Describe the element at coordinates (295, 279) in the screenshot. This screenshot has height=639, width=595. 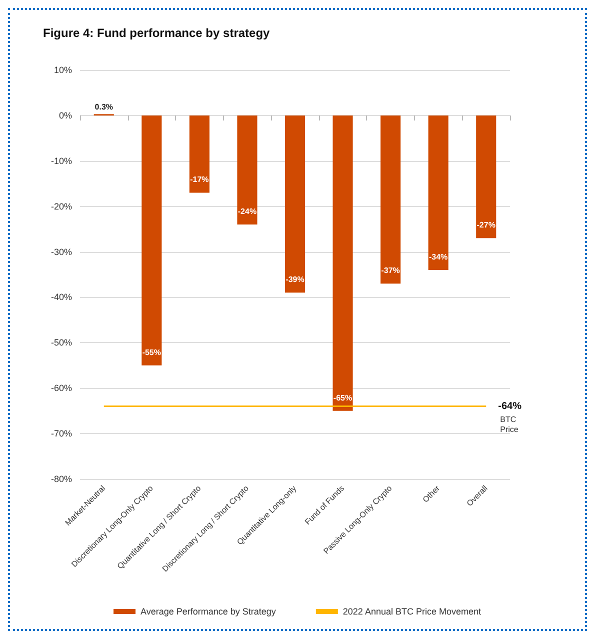
I see `data-label: -39%` at that location.